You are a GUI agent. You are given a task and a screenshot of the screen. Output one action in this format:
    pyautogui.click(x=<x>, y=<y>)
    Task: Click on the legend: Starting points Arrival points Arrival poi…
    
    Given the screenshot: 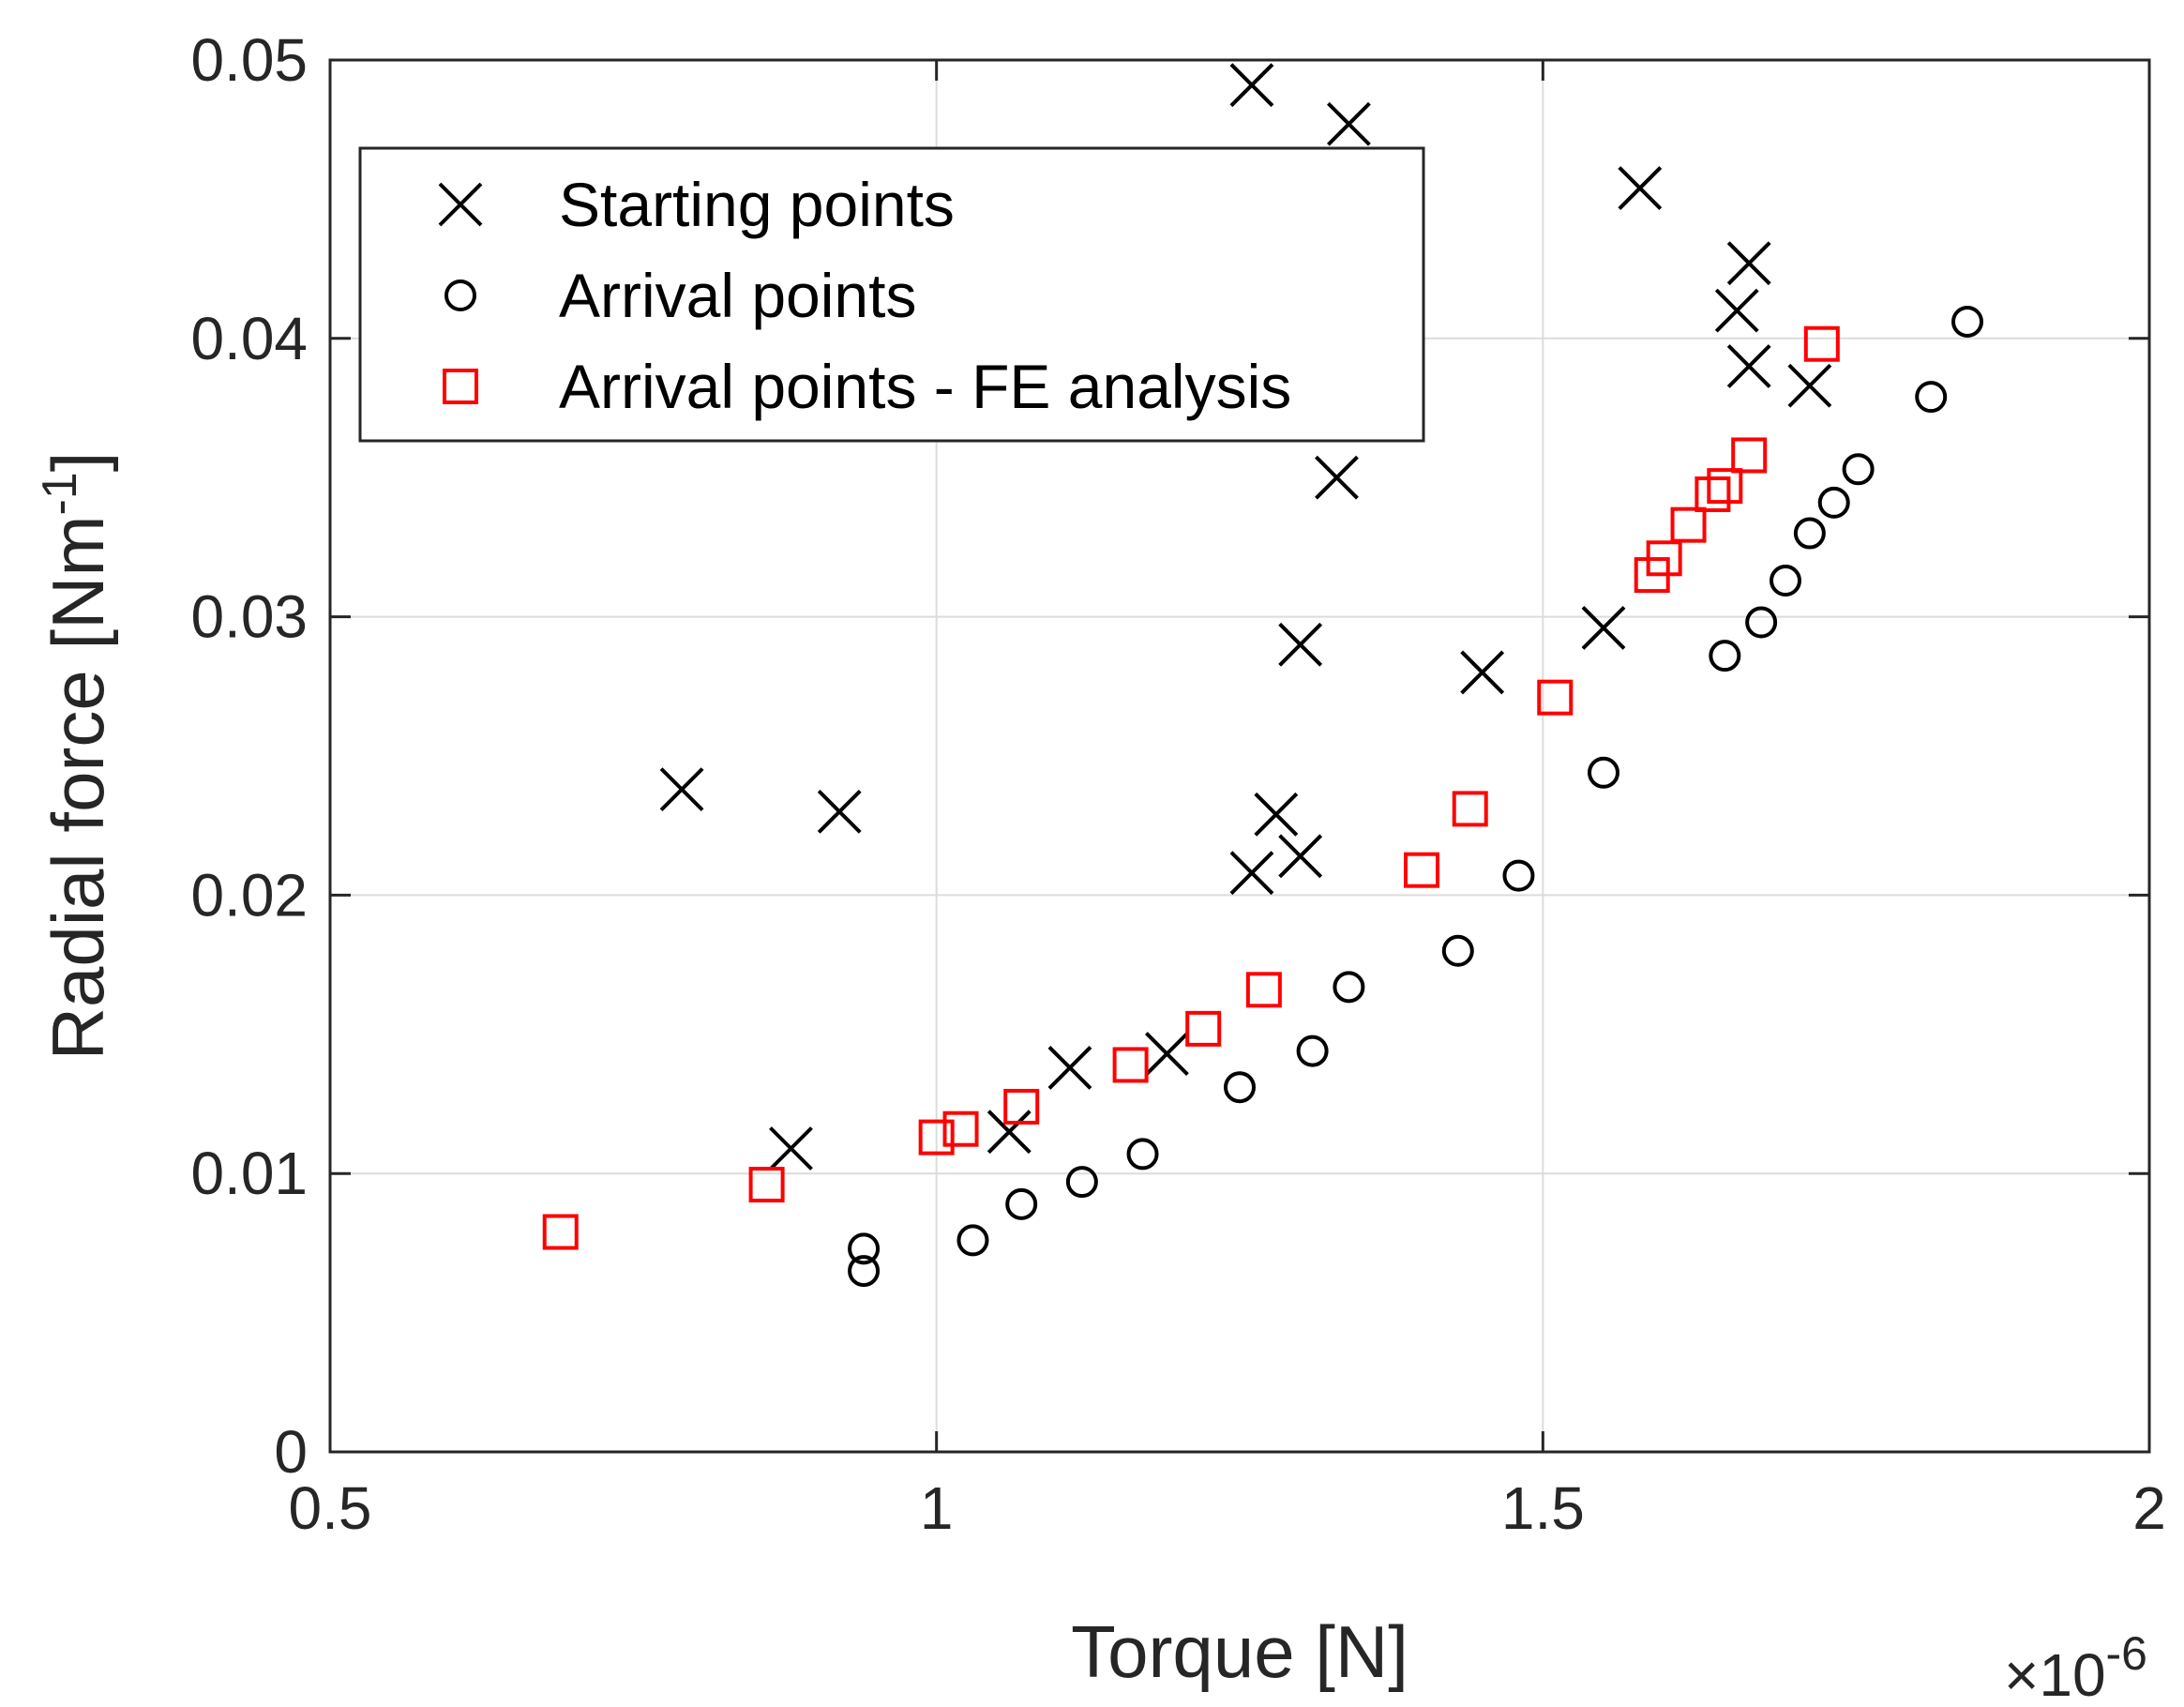 What is the action you would take?
    pyautogui.click(x=891, y=294)
    